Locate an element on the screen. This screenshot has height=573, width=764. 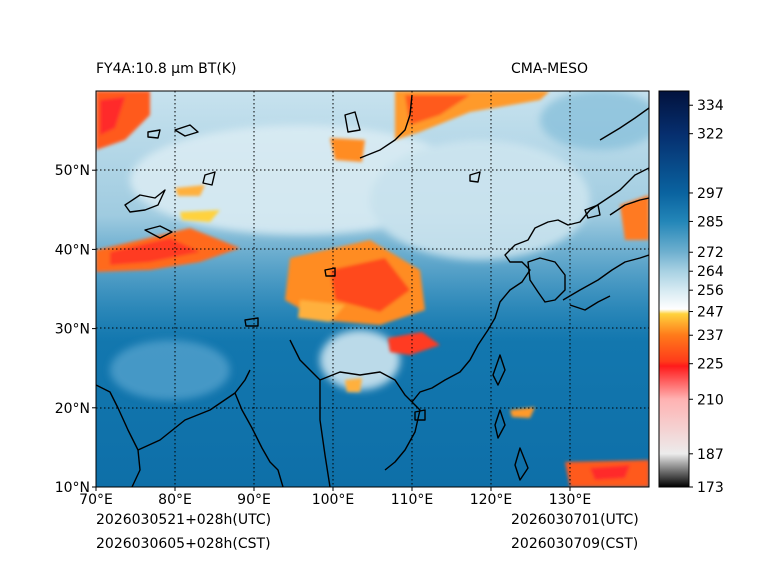
colorbar-tick-label: 272 is located at coordinates (710, 253).